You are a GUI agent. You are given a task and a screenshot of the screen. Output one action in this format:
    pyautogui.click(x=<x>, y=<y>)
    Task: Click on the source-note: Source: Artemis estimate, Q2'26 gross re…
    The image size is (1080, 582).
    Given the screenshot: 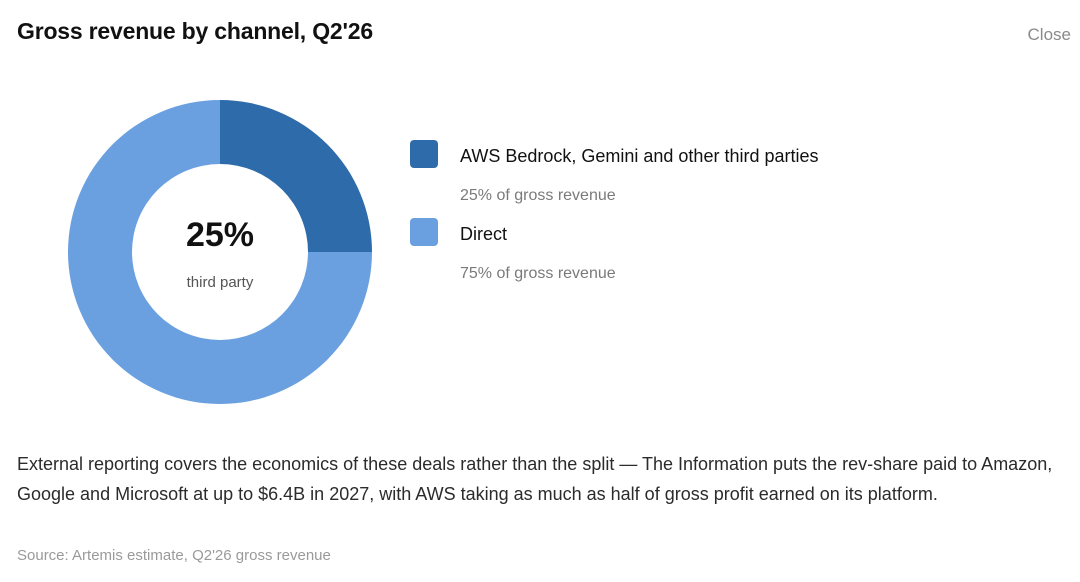 What is the action you would take?
    pyautogui.click(x=174, y=555)
    